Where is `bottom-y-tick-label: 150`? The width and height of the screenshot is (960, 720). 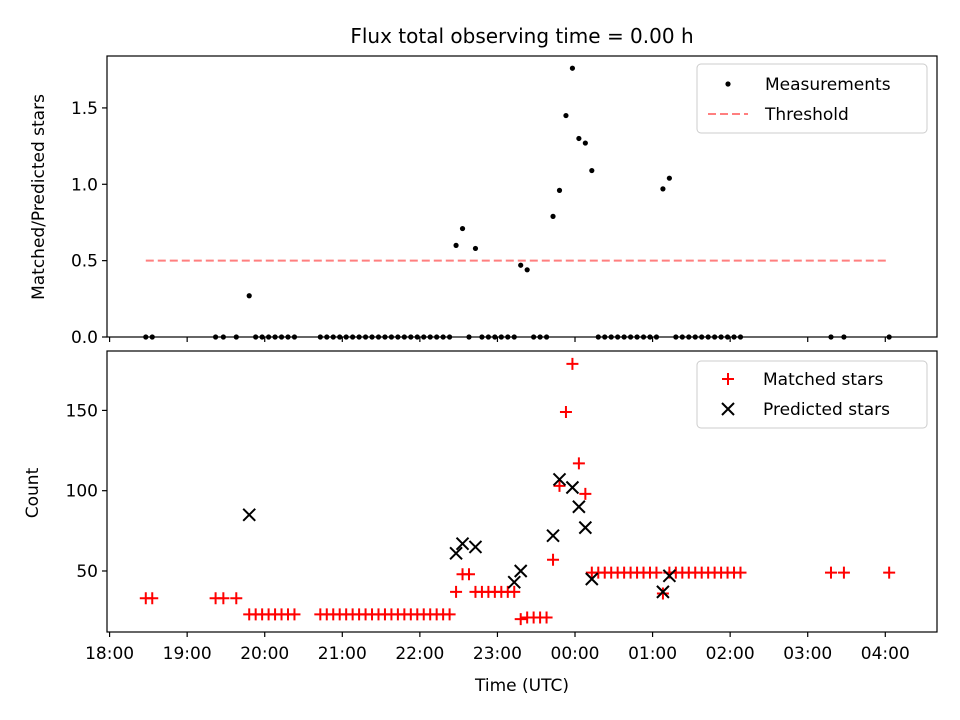
bottom-y-tick-label: 150 is located at coordinates (82, 411).